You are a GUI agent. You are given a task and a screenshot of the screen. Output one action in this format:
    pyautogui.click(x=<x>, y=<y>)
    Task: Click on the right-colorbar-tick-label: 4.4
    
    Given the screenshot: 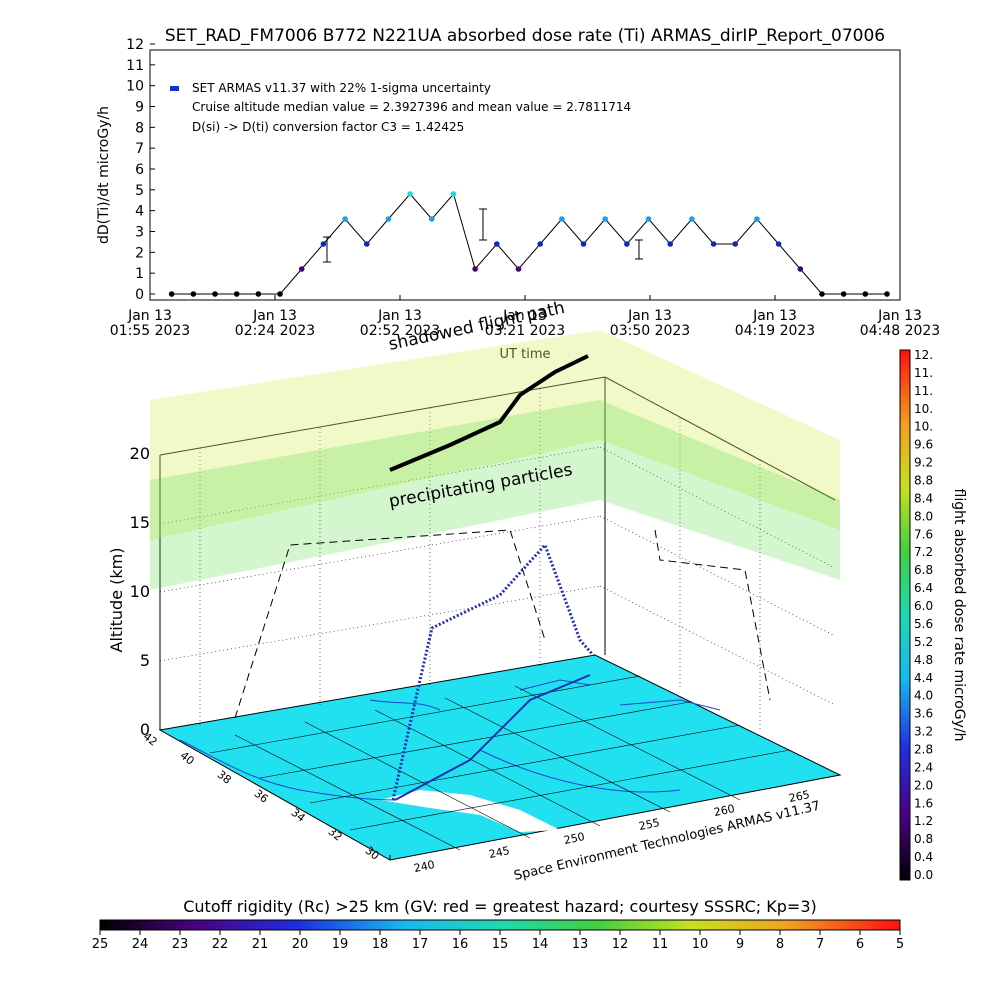 What is the action you would take?
    pyautogui.click(x=923, y=678)
    